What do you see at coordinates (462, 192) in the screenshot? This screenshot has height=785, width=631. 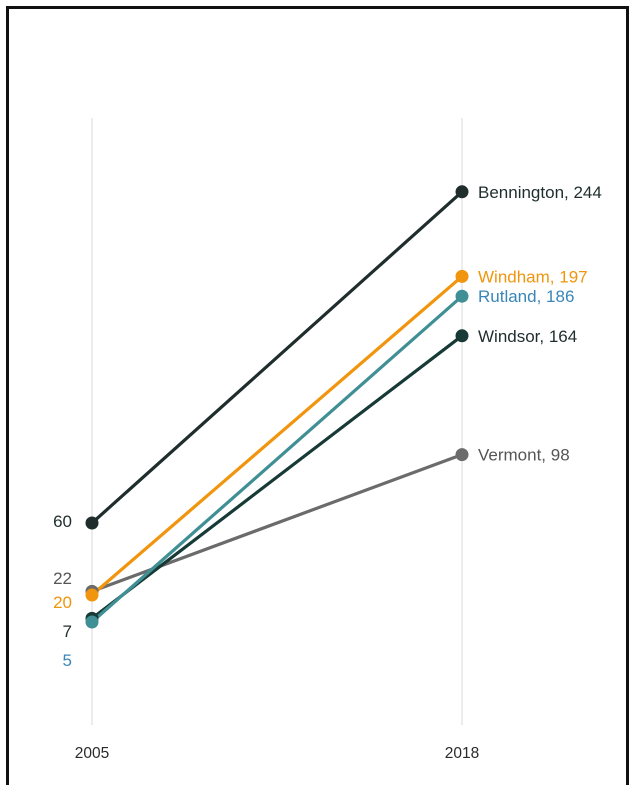 I see `point-bennington-2018` at bounding box center [462, 192].